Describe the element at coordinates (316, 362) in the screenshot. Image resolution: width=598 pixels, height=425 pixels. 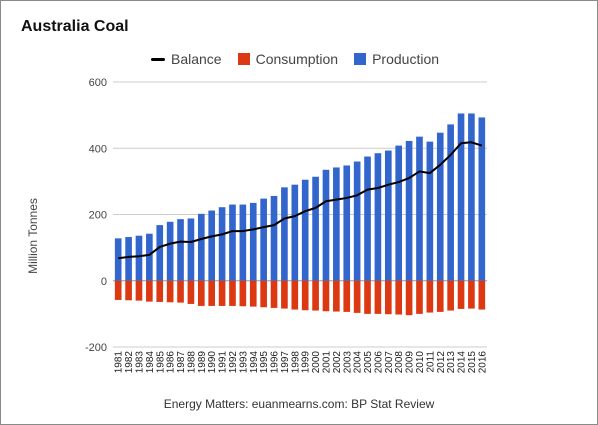
I see `x-tick-label: 2000` at that location.